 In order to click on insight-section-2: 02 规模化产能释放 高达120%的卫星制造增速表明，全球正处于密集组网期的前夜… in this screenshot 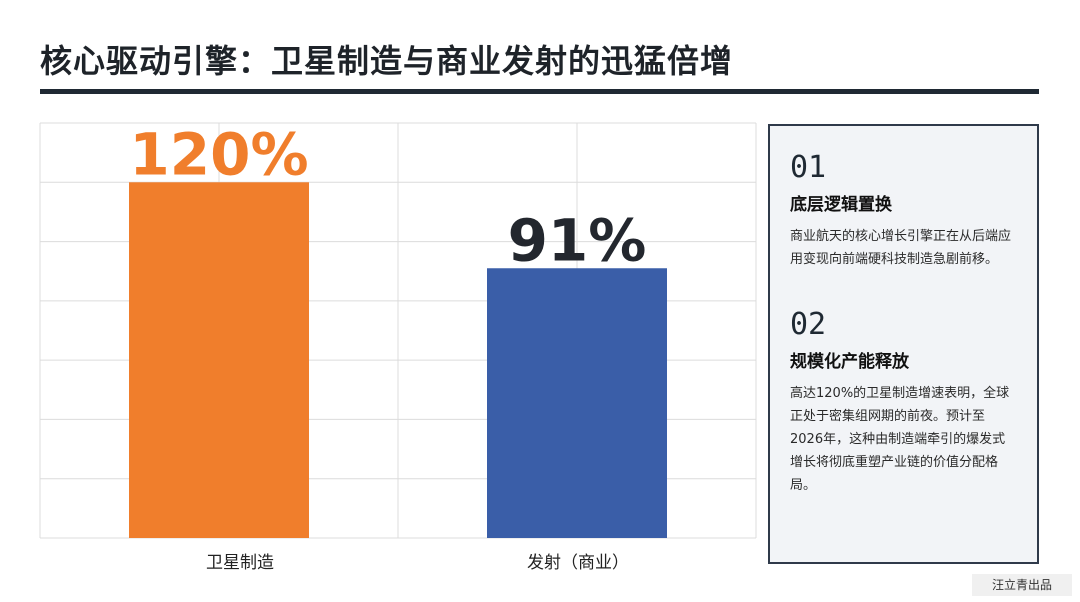, I will do `click(903, 403)`.